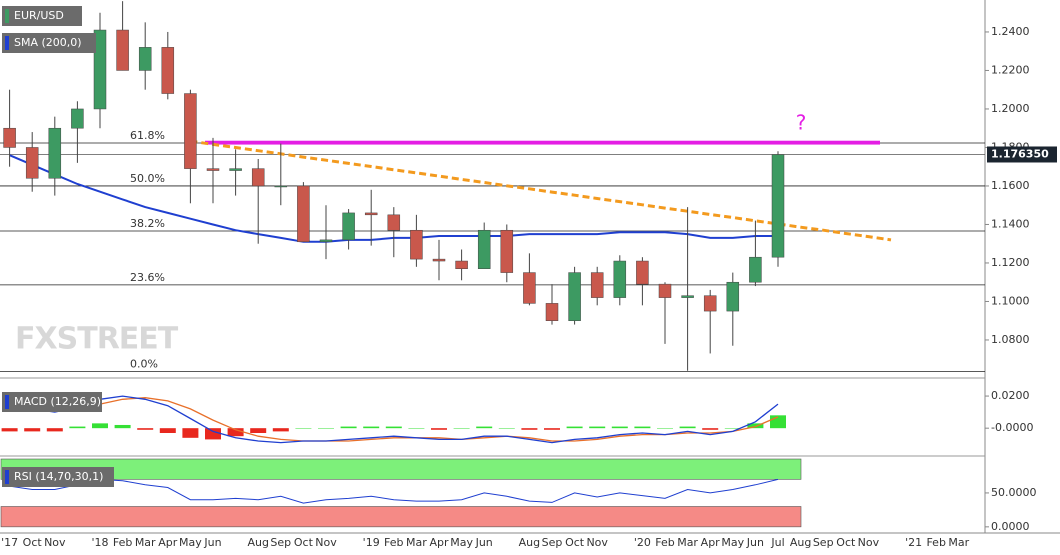 The image size is (1060, 555). Describe the element at coordinates (732, 542) in the screenshot. I see `x-tick-label: May` at that location.